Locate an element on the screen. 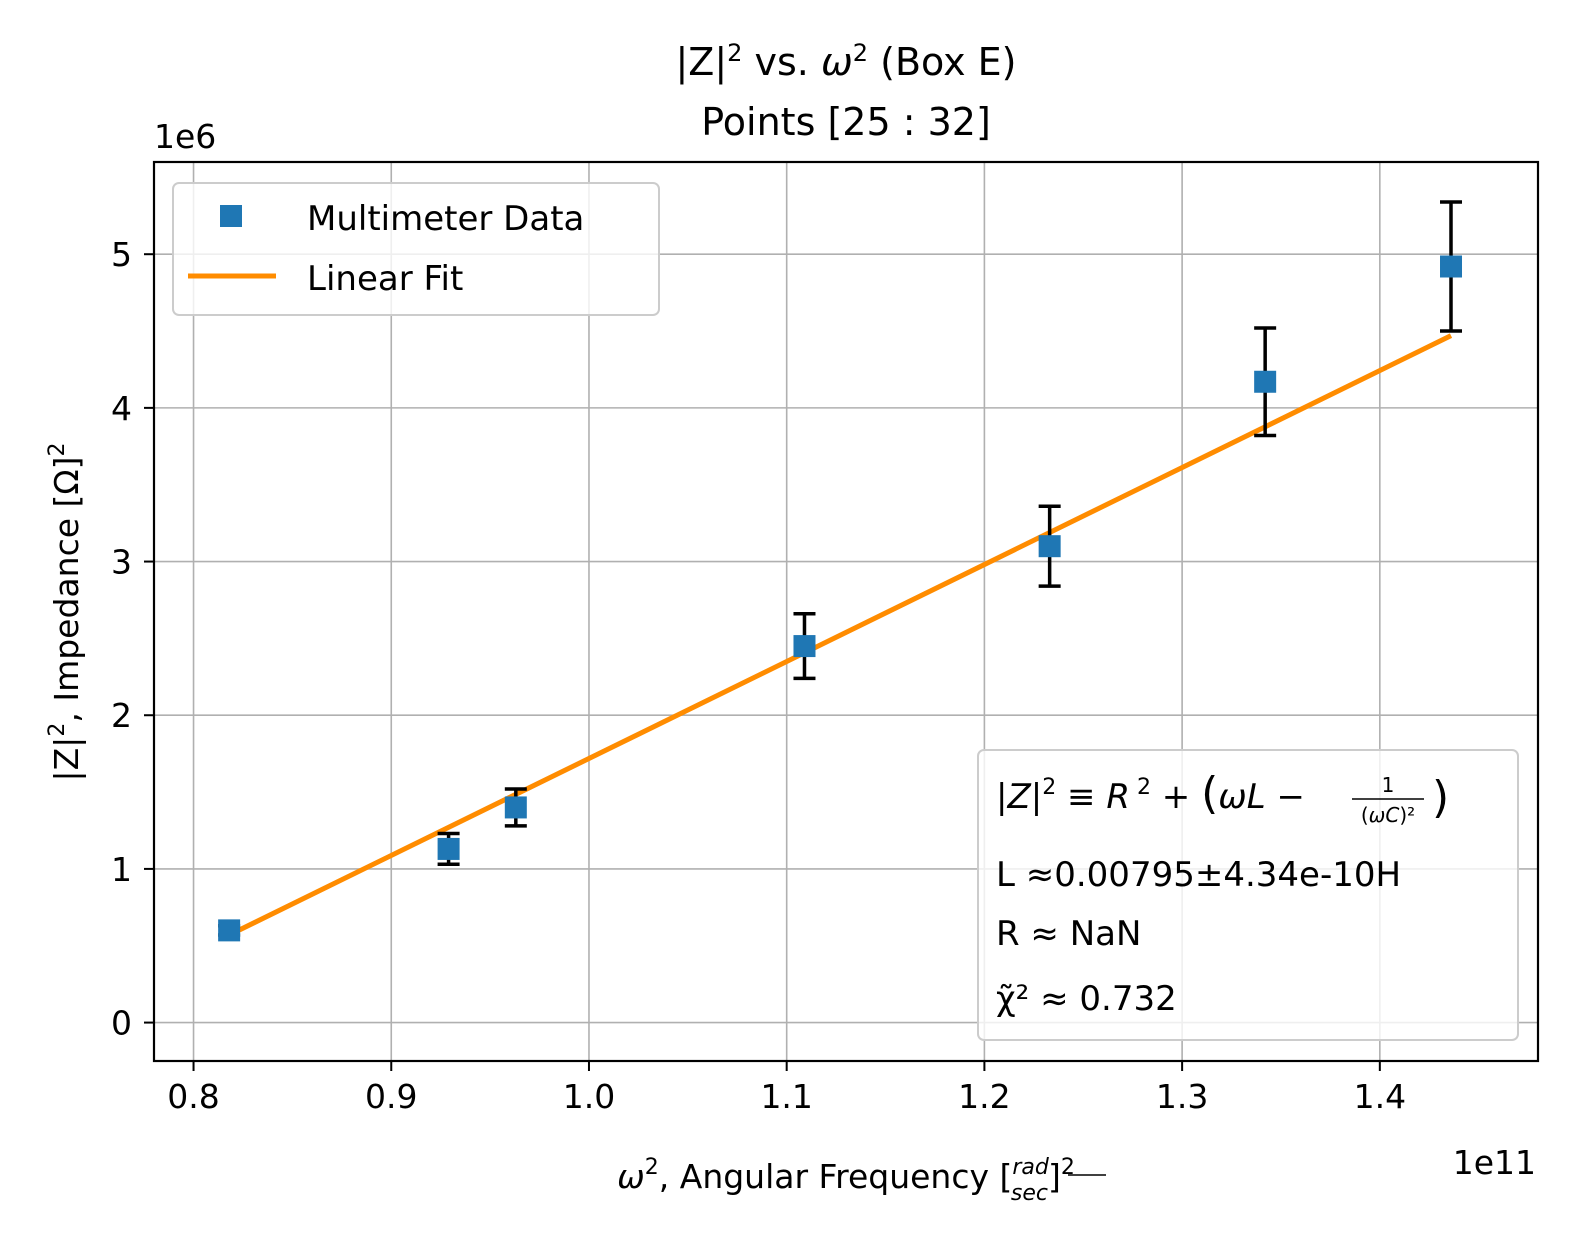 Image resolution: width=1578 pixels, height=1240 pixels. x-tick-label: 1.4 is located at coordinates (1380, 1096).